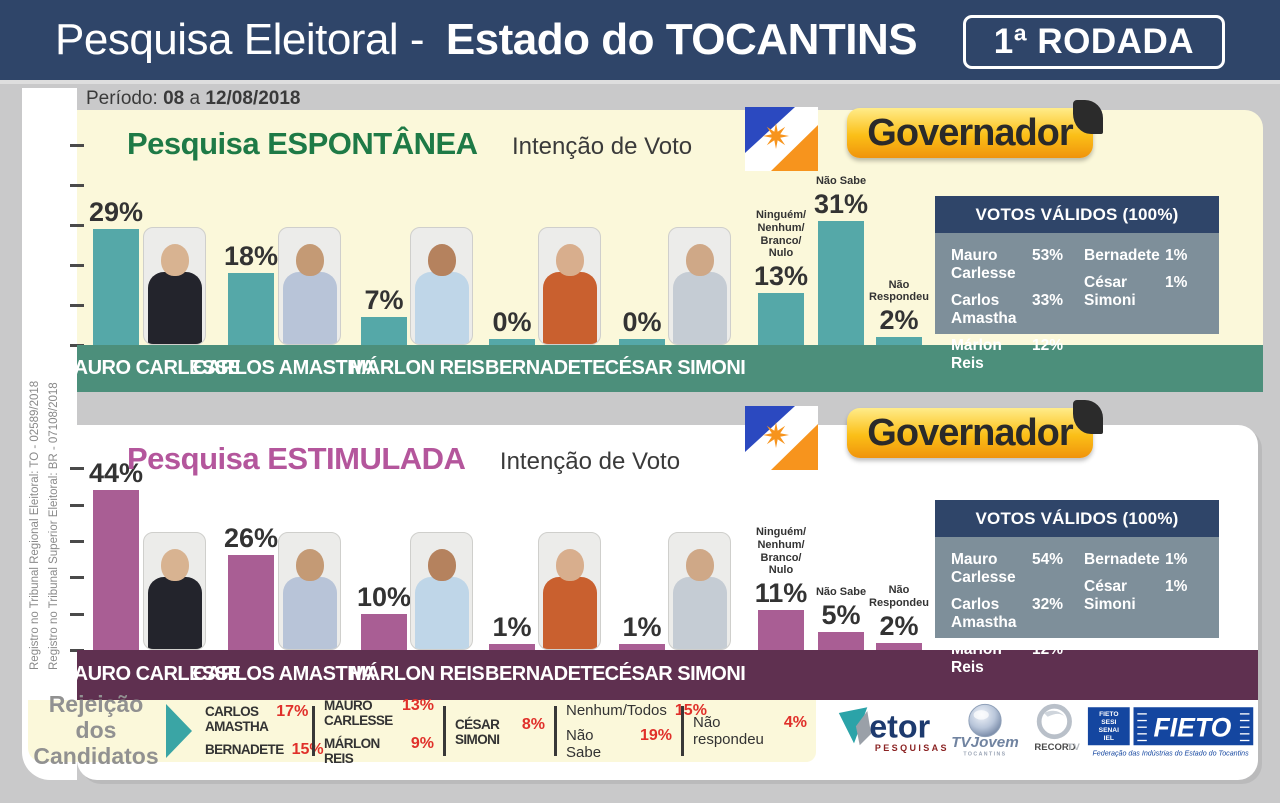 Image resolution: width=1280 pixels, height=803 pixels. What do you see at coordinates (116, 537) in the screenshot?
I see `bar-slot: 44%` at bounding box center [116, 537].